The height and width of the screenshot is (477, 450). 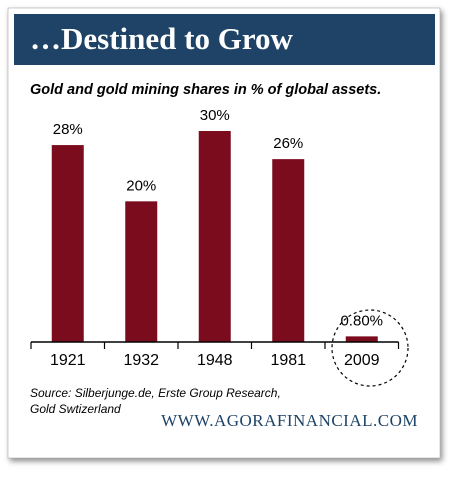 I want to click on x-tick-label: 1981, so click(x=288, y=360).